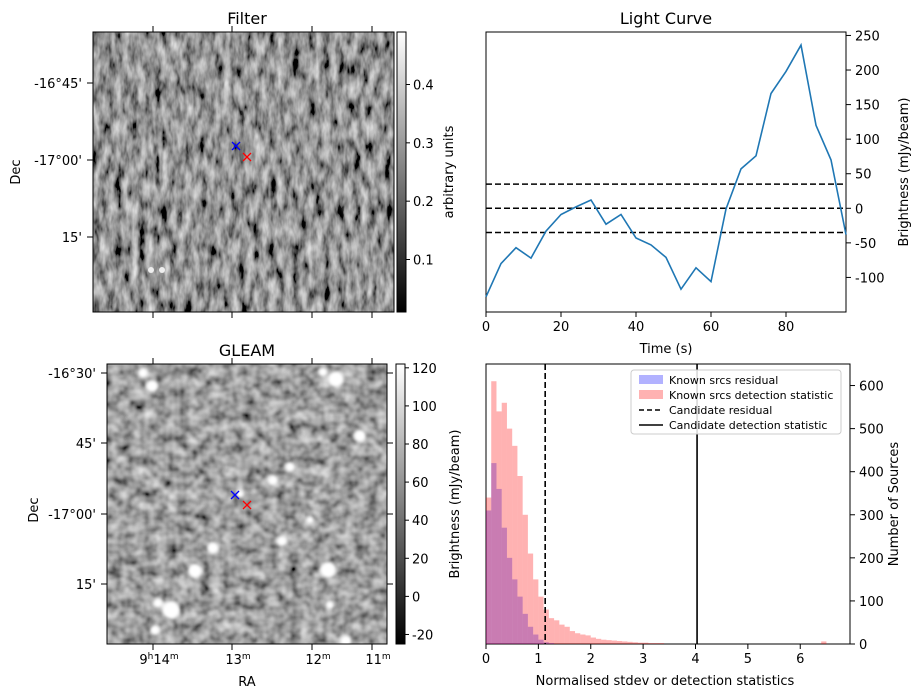 The image size is (922, 699). Describe the element at coordinates (247, 350) in the screenshot. I see `gleam-title: GLEAM` at that location.